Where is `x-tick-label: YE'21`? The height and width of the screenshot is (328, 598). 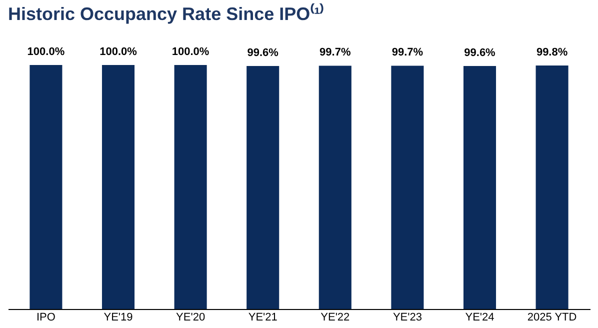 x-tick-label: YE'21 is located at coordinates (263, 318).